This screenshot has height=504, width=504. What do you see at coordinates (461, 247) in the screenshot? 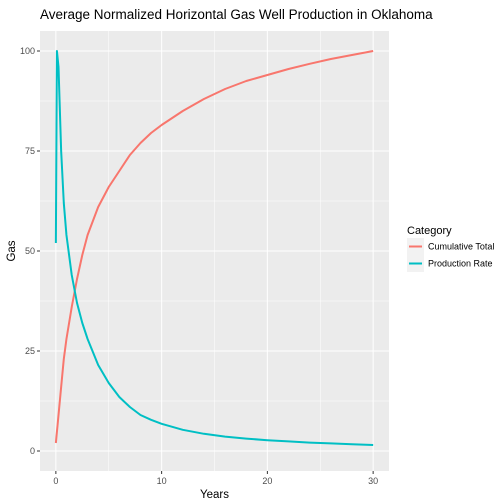
I see `legend-label-cumulative-total: Cumulative Total` at bounding box center [461, 247].